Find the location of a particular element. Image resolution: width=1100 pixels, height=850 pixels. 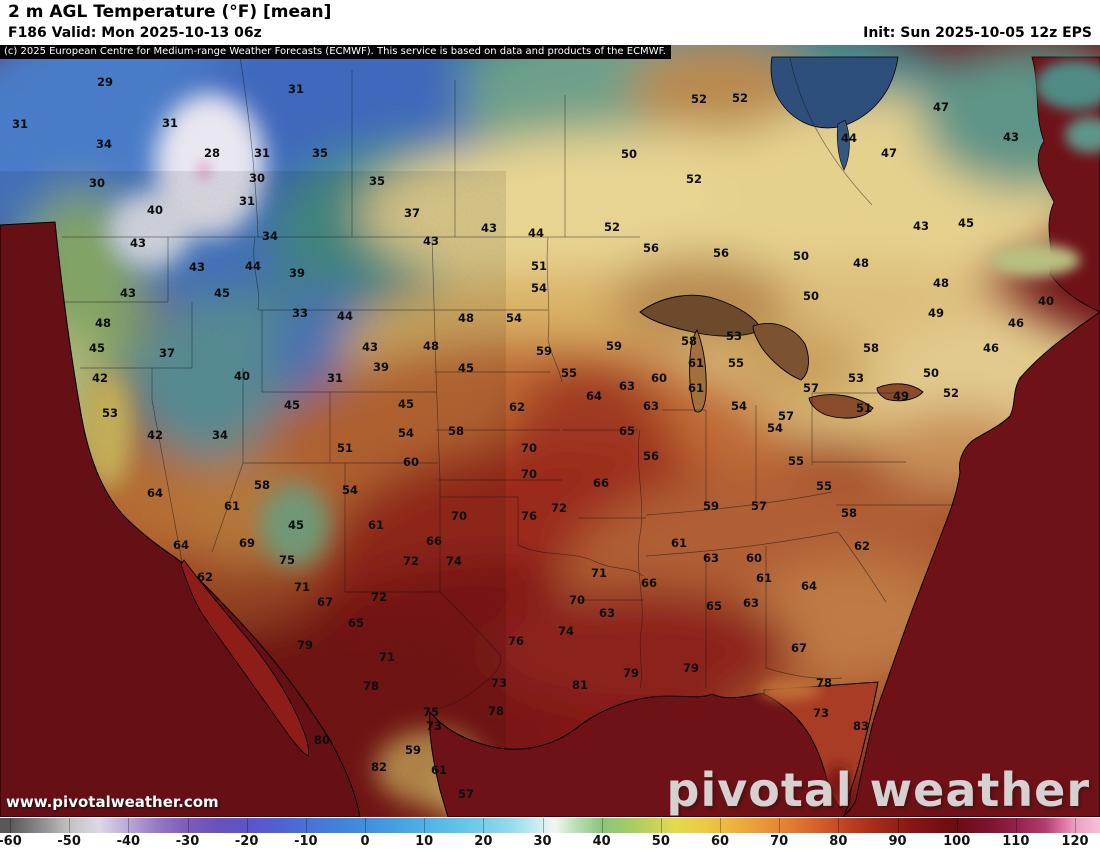

site-watermark: www.pivotalweather.com is located at coordinates (112, 802).